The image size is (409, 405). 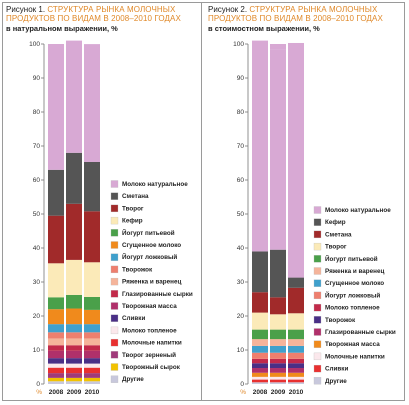 What do you see at coordinates (92, 237) in the screenshot?
I see `bar-segment-творог-2010` at bounding box center [92, 237].